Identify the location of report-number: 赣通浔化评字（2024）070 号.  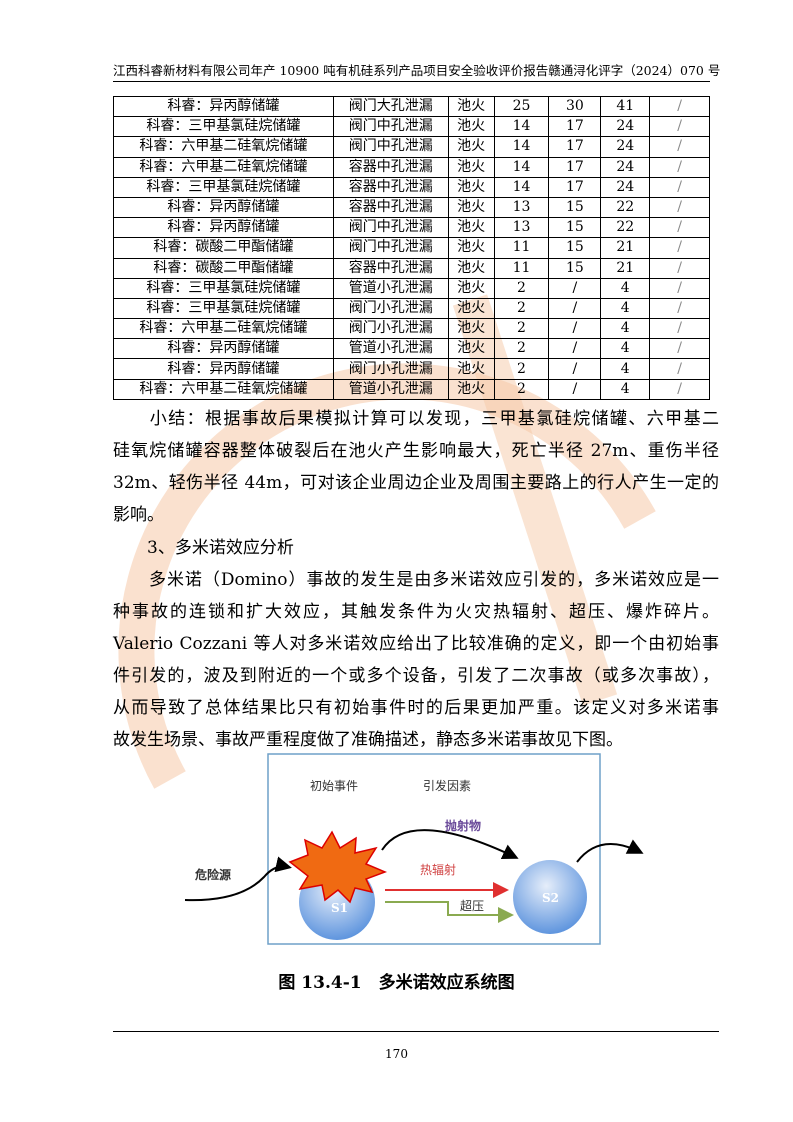
(634, 70).